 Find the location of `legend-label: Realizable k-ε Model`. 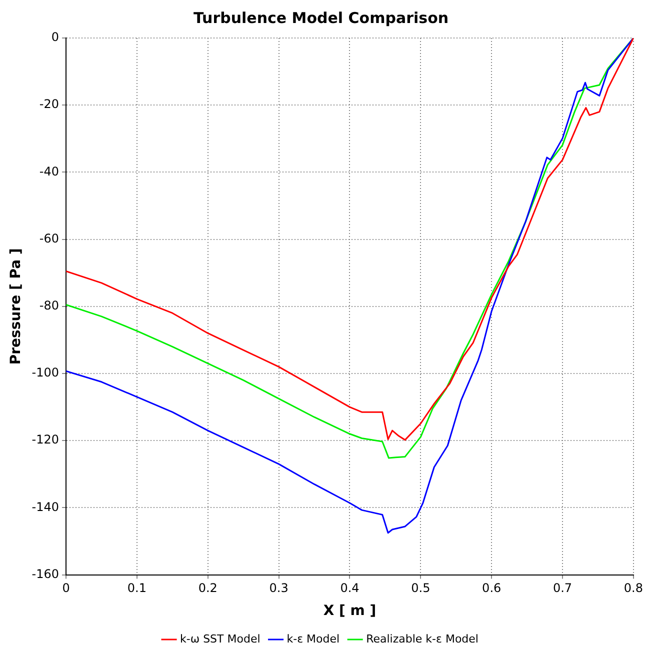

legend-label: Realizable k-ε Model is located at coordinates (422, 639).